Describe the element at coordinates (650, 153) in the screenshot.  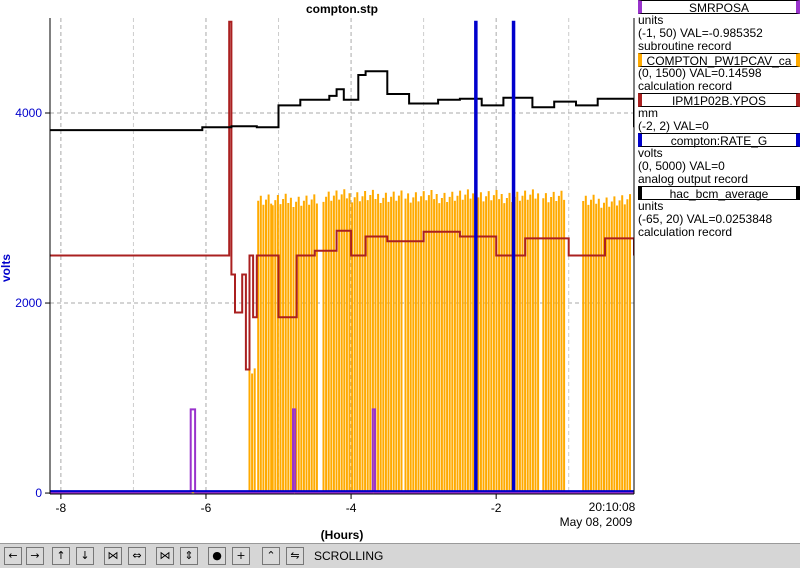
I see `legend-entry-detail: volts` at that location.